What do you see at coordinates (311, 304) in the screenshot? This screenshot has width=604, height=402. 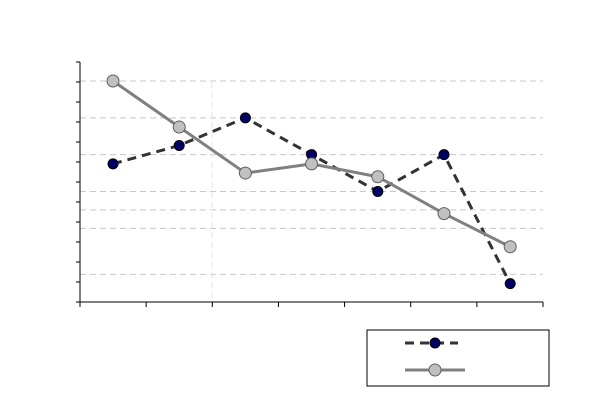 I see `x-ticks` at bounding box center [311, 304].